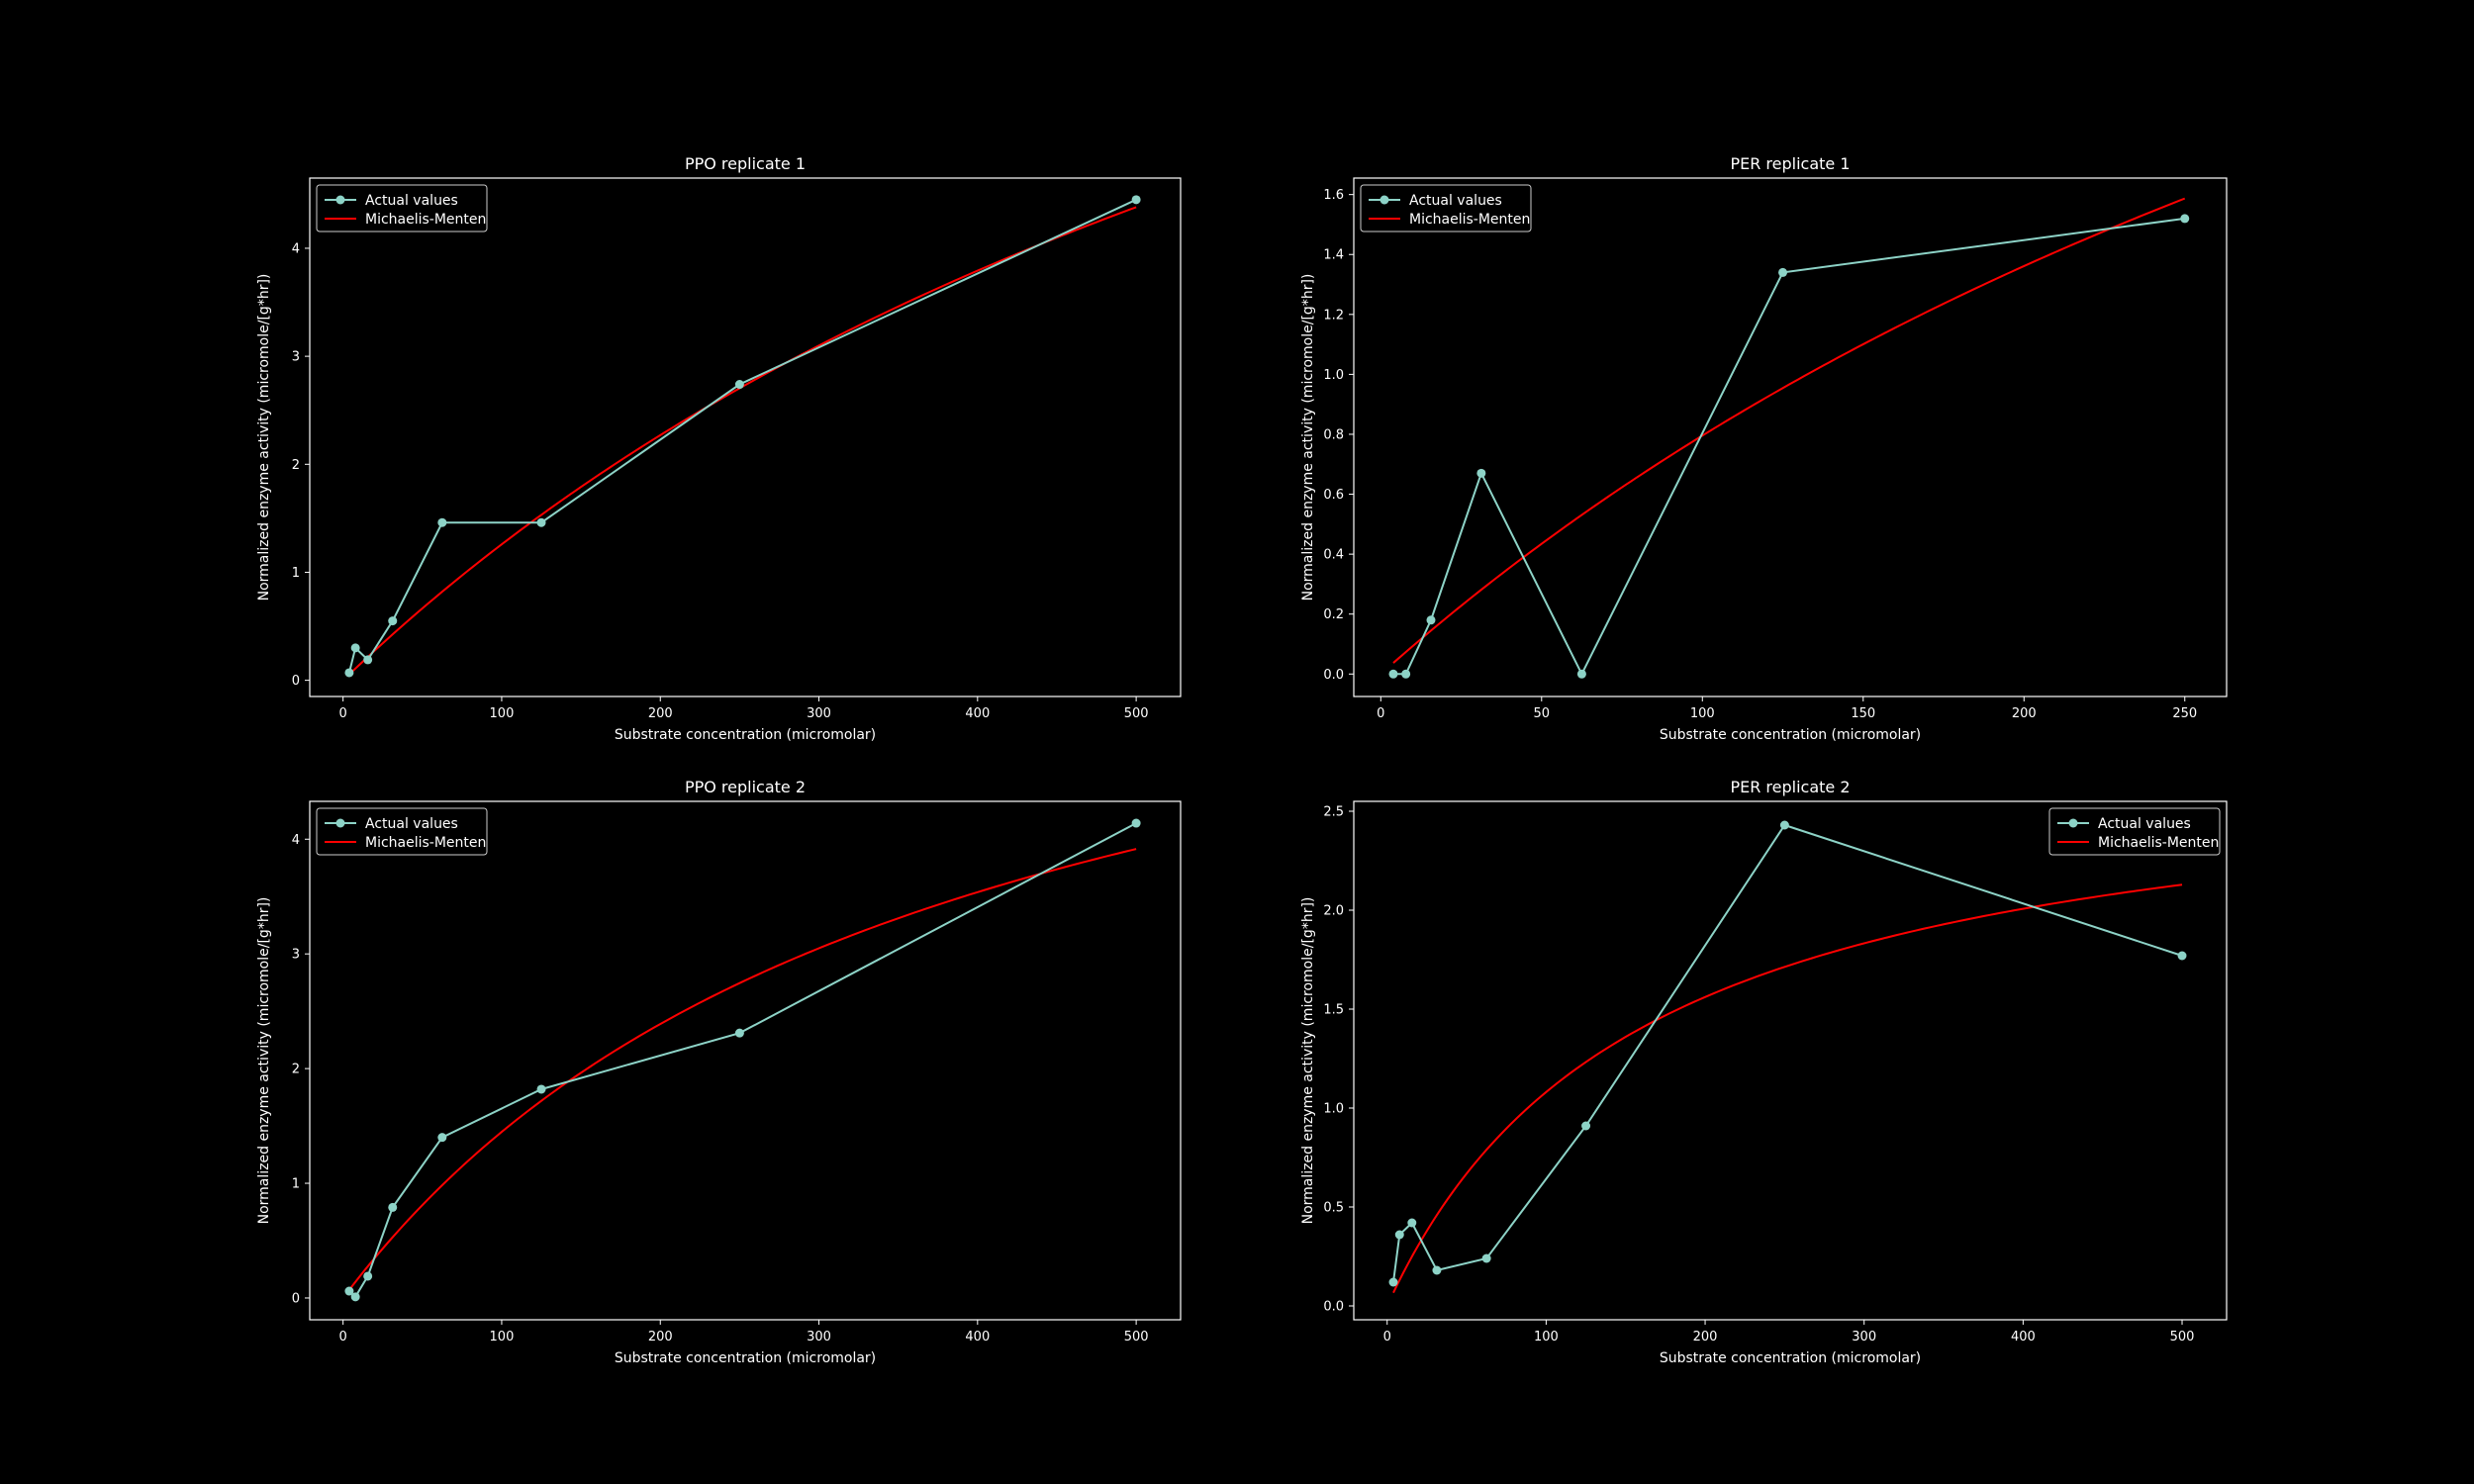 Image resolution: width=2474 pixels, height=1484 pixels. I want to click on y-tick-label: 1.2, so click(1334, 315).